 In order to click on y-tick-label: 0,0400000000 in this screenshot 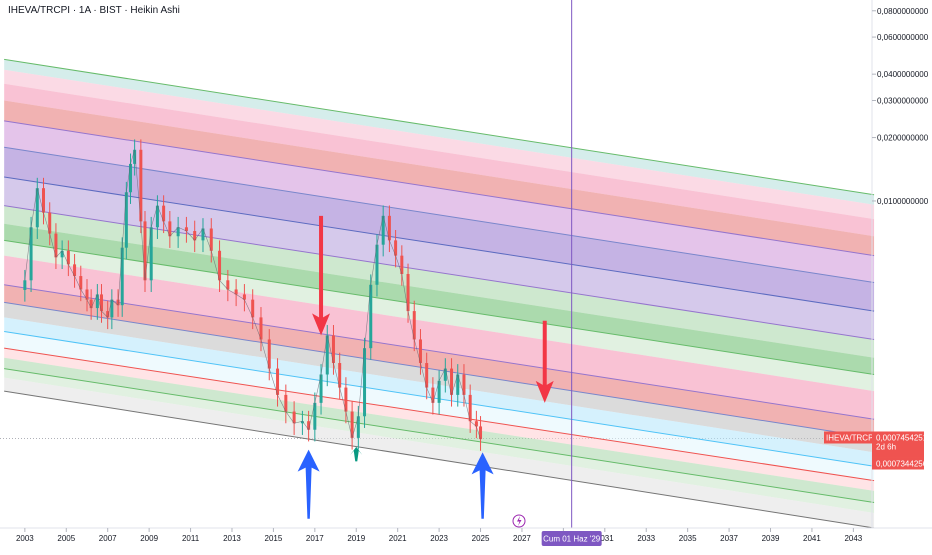, I will do `click(903, 74)`.